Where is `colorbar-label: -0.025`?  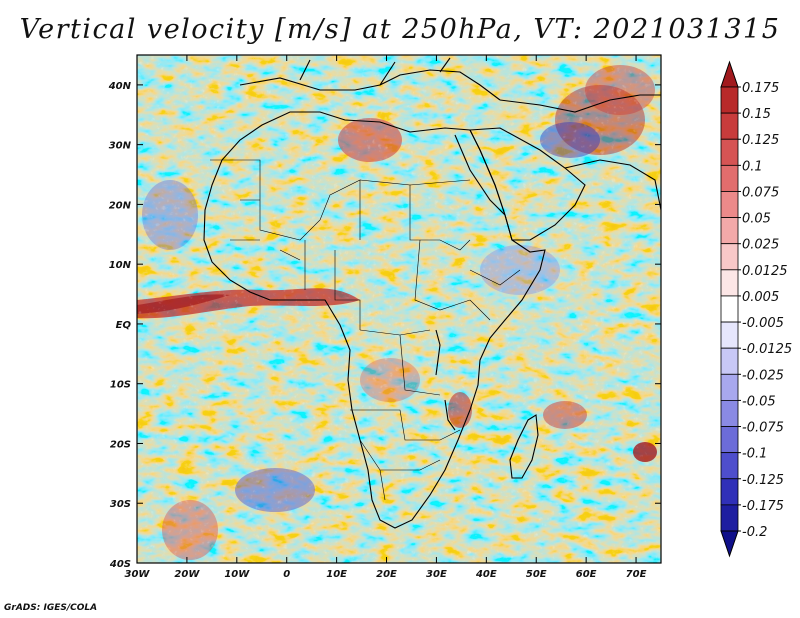 colorbar-label: -0.025 is located at coordinates (763, 375).